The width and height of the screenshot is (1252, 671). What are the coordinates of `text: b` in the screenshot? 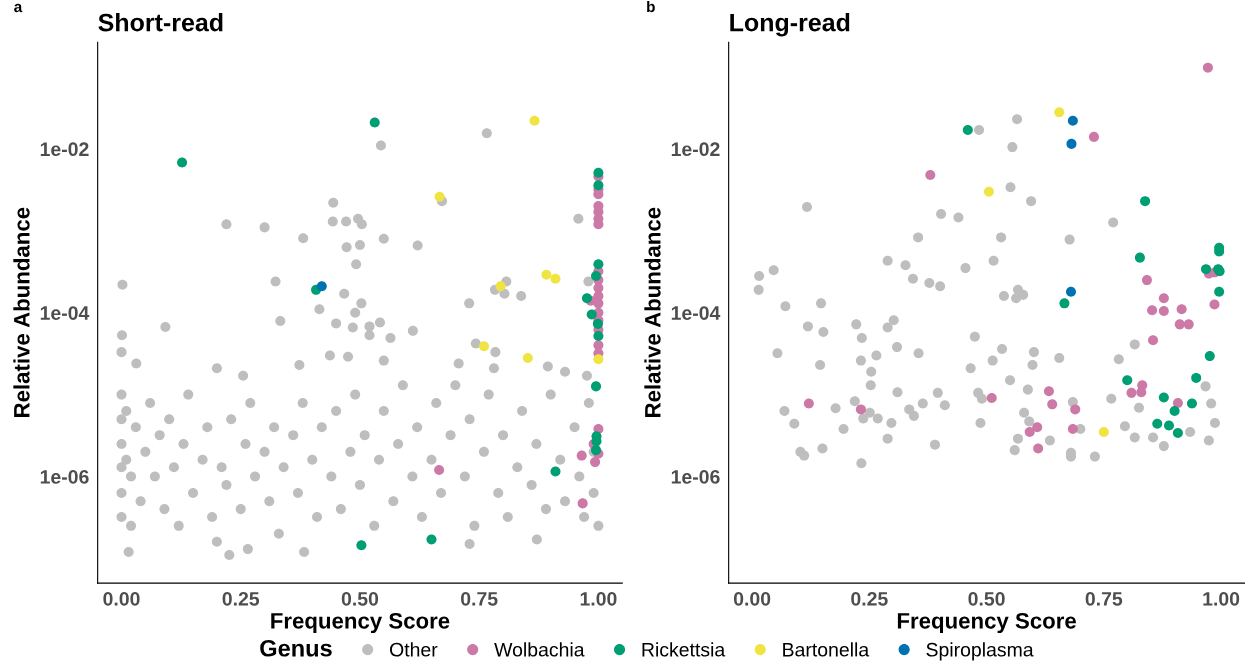 It's located at (651, 6).